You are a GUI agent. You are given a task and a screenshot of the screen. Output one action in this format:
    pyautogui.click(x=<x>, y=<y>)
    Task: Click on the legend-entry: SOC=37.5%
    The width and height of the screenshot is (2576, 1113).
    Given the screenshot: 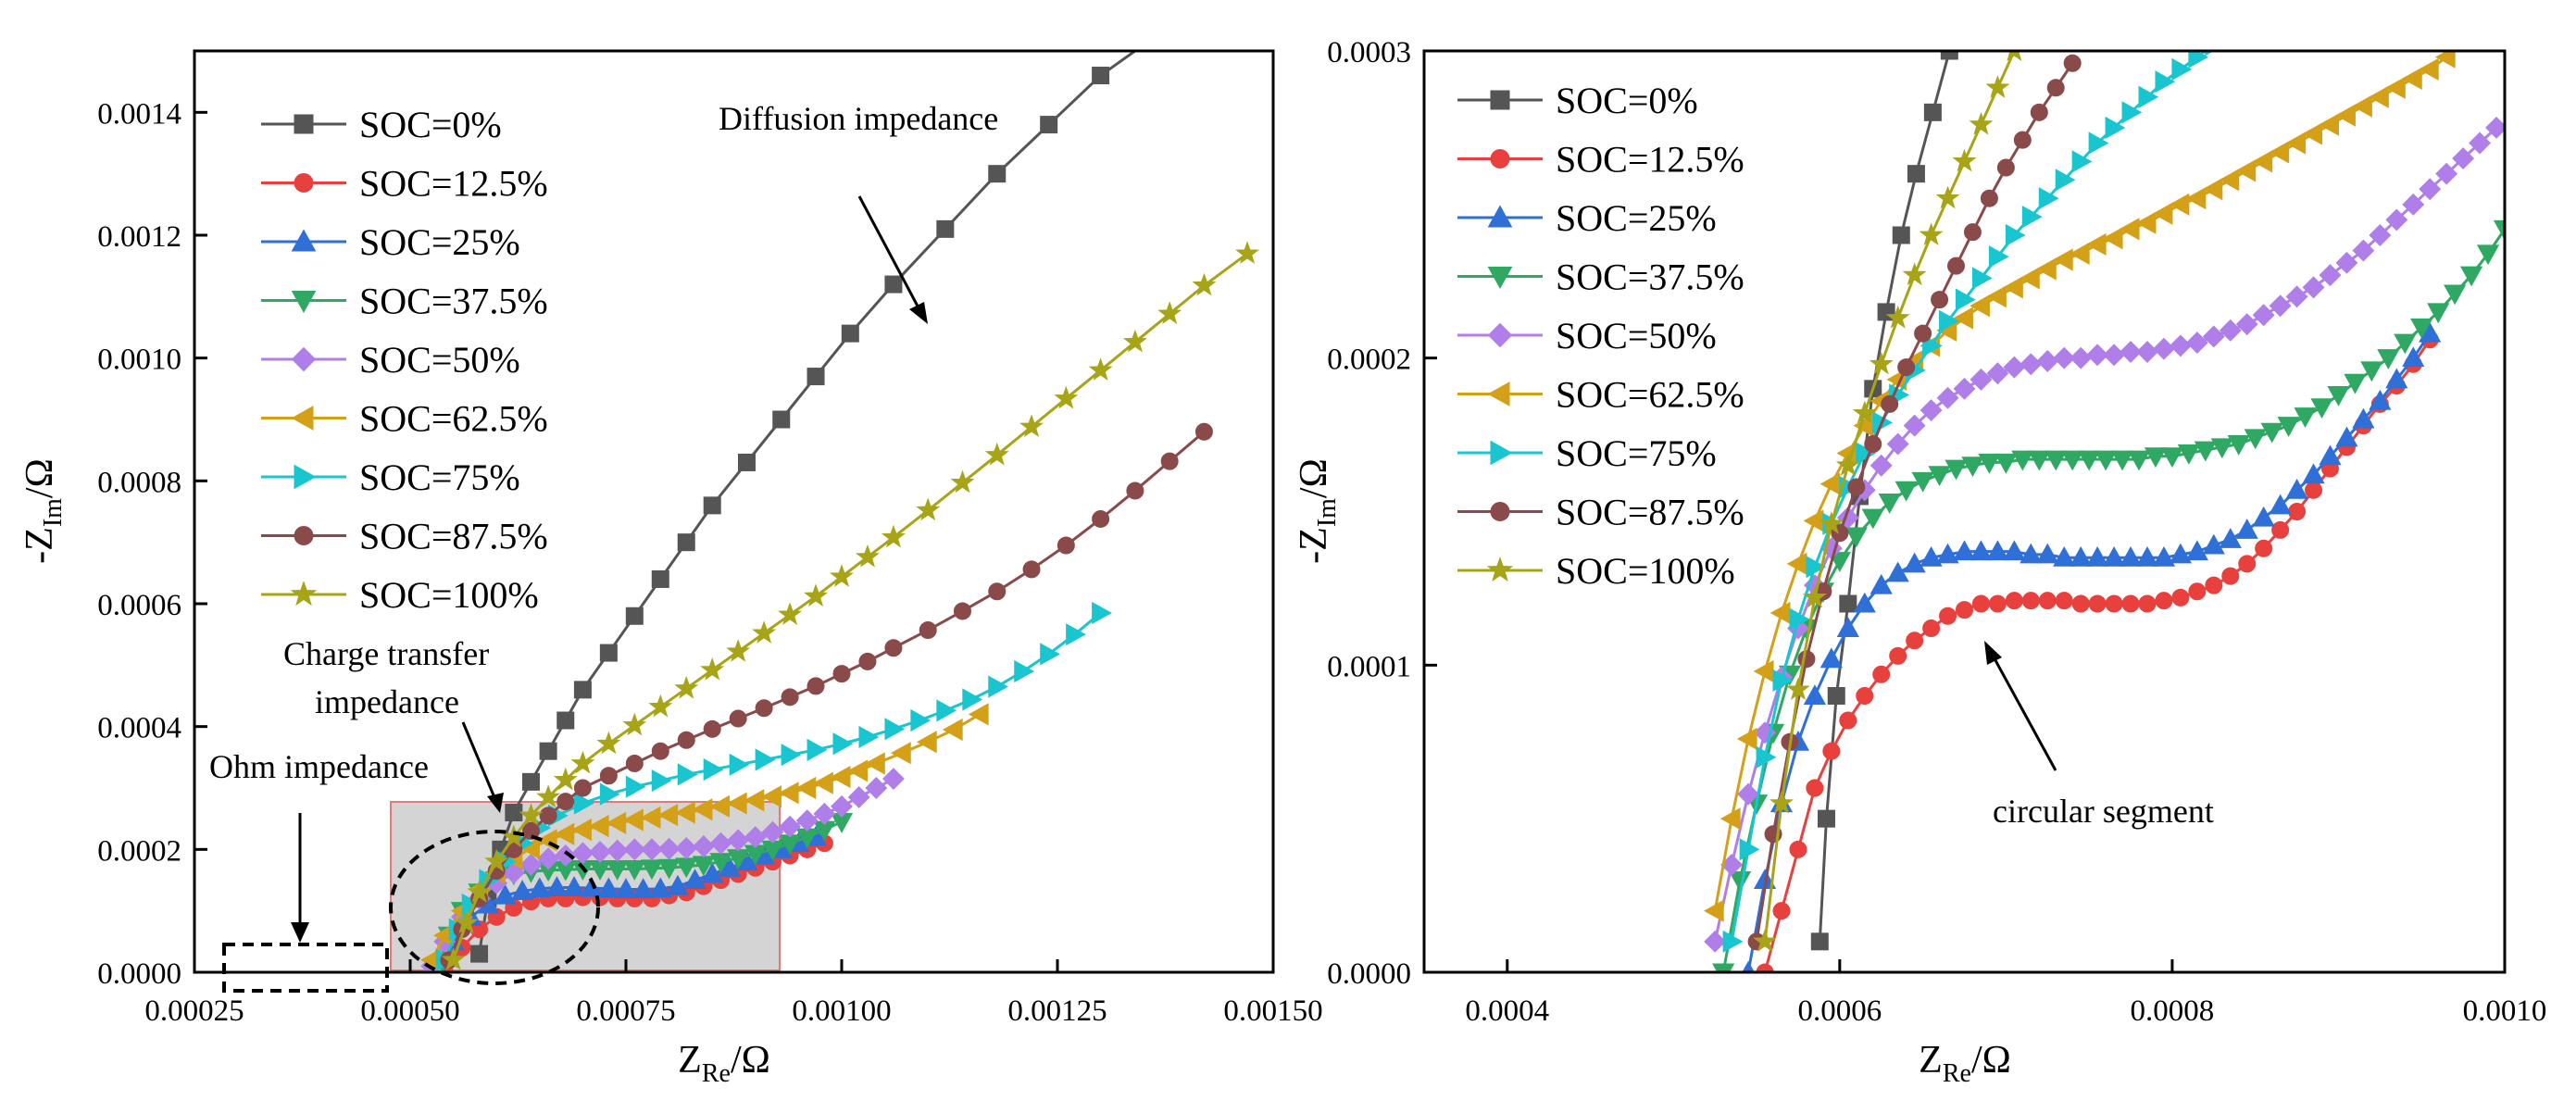 What is the action you would take?
    pyautogui.click(x=404, y=301)
    